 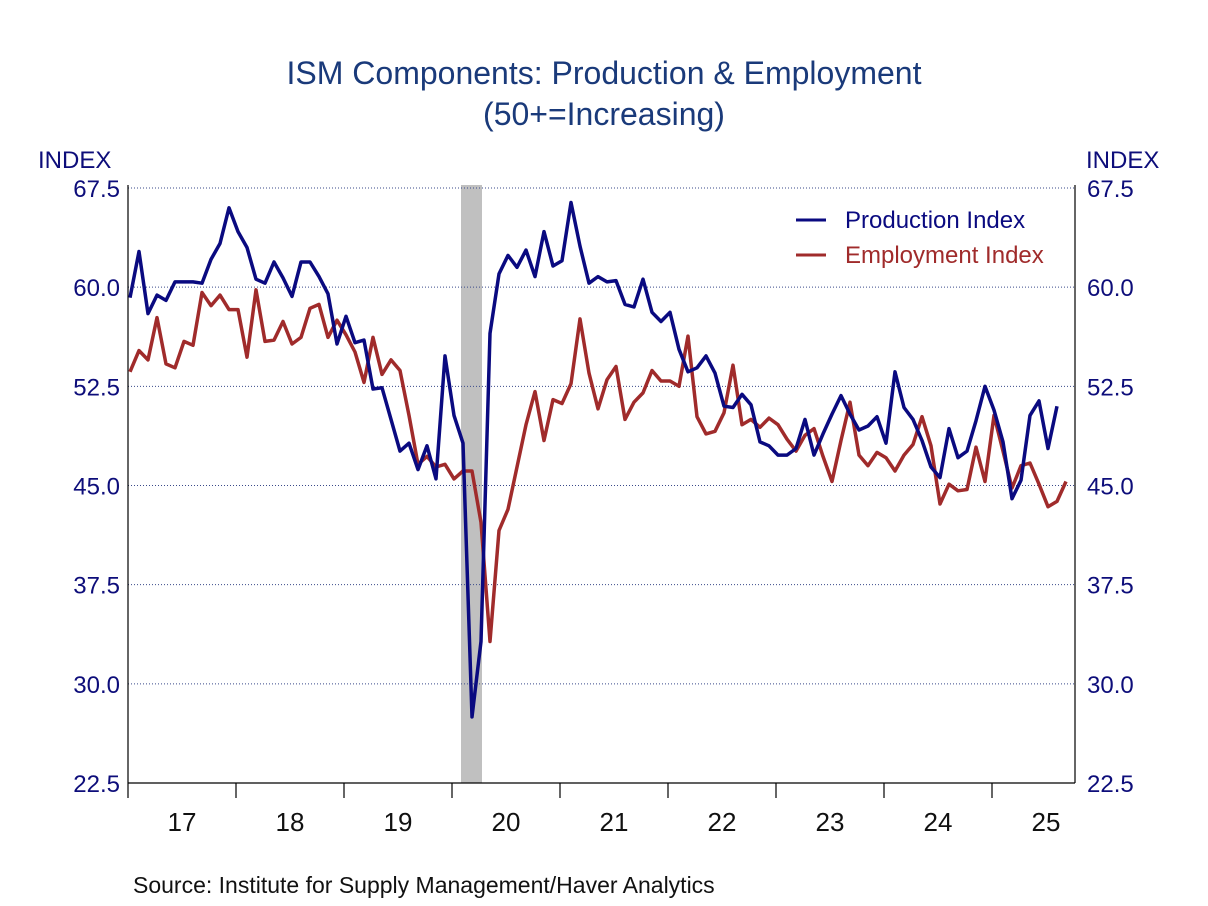 I want to click on y-tick-label-right: 45.0, so click(x=1110, y=487).